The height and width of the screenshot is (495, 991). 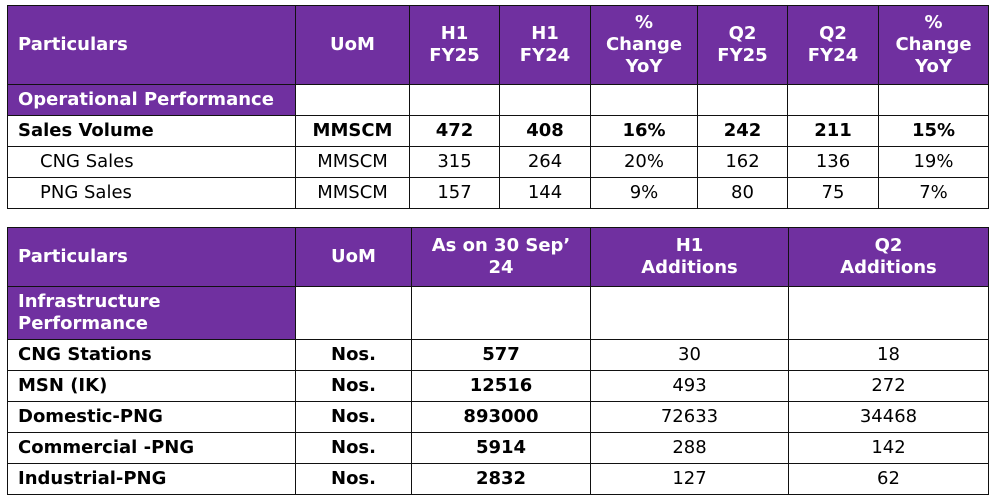 What do you see at coordinates (151, 448) in the screenshot?
I see `row-label: Commercial -PNG` at bounding box center [151, 448].